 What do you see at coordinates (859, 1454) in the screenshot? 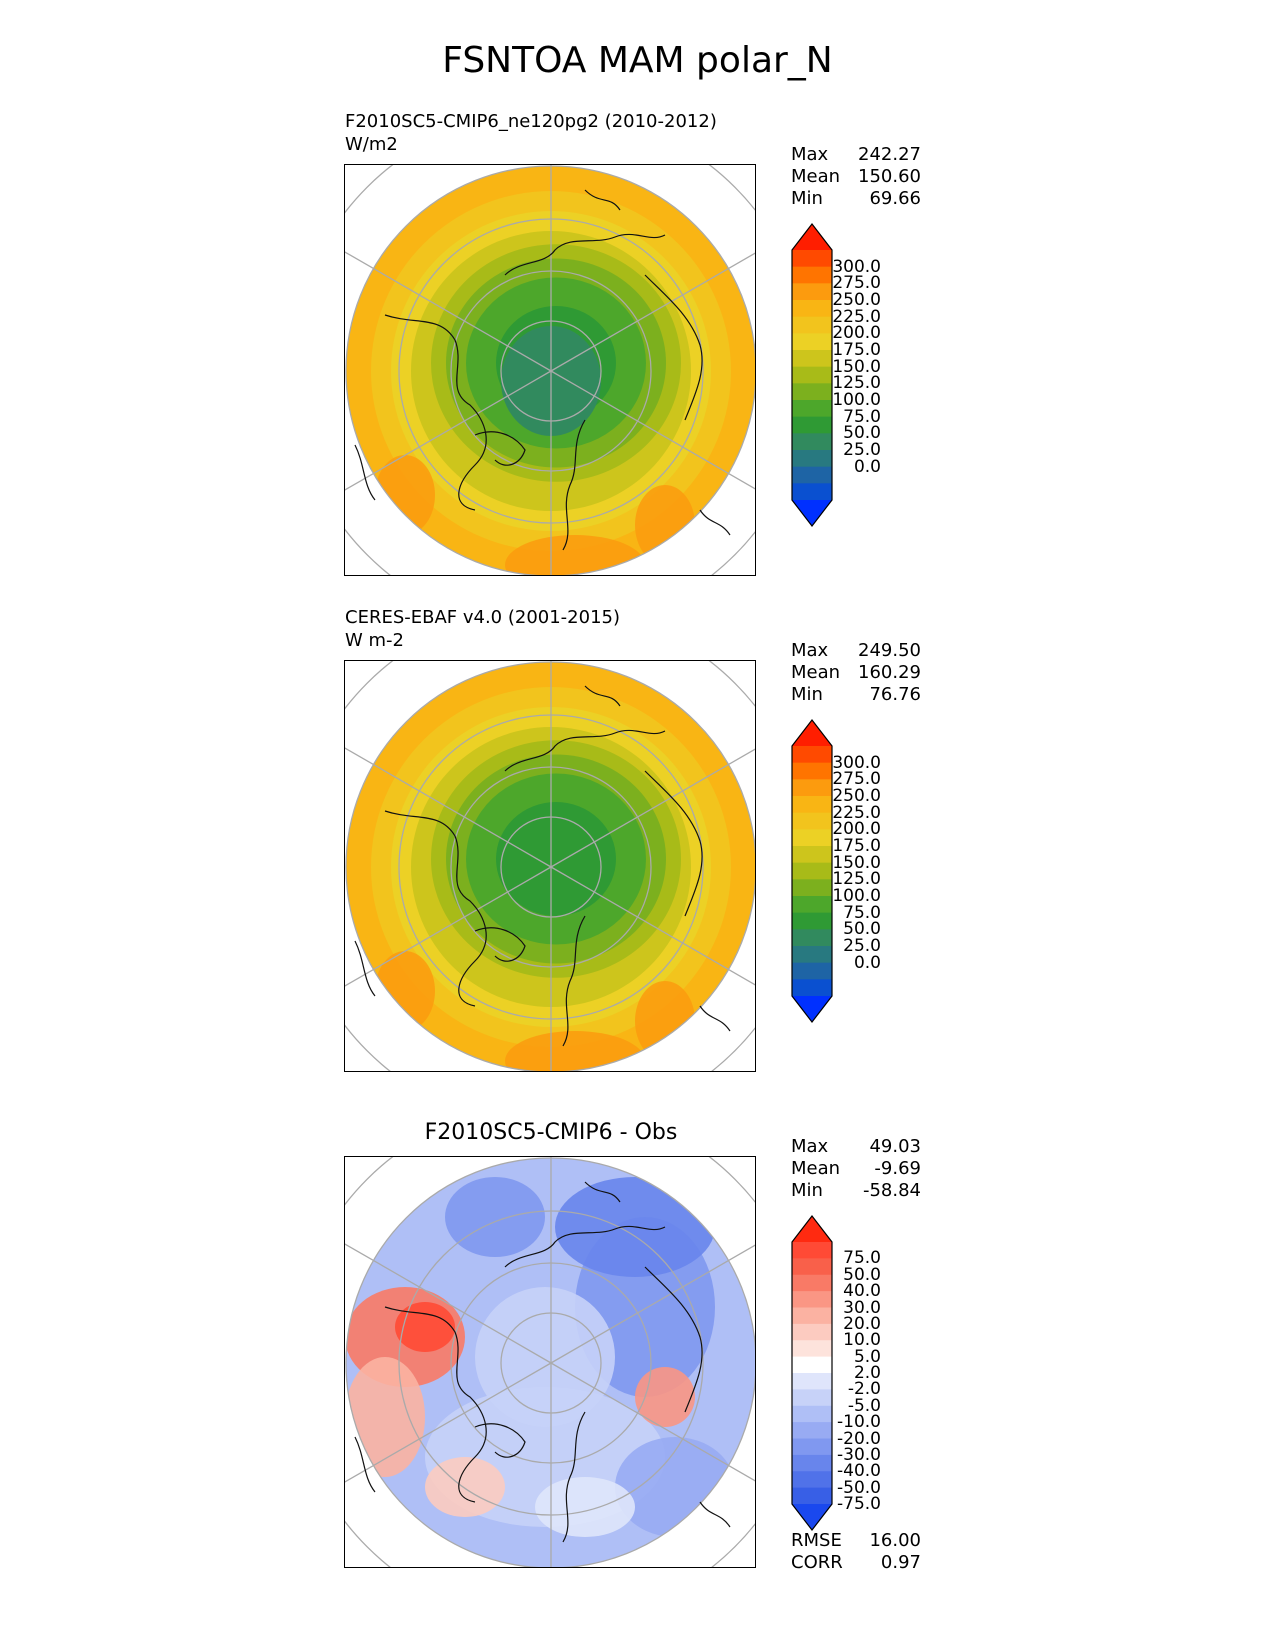
I see `colorbar-tick-label: -30.0` at bounding box center [859, 1454].